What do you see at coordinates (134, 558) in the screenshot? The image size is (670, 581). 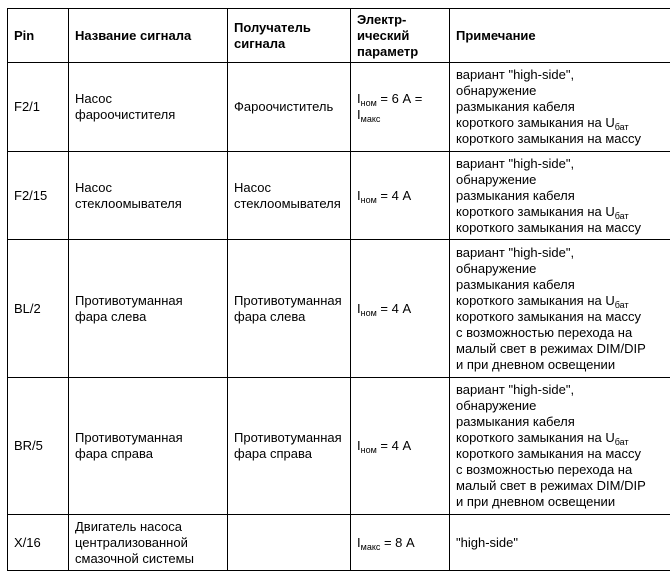 I see `text-line: смазочной системы` at bounding box center [134, 558].